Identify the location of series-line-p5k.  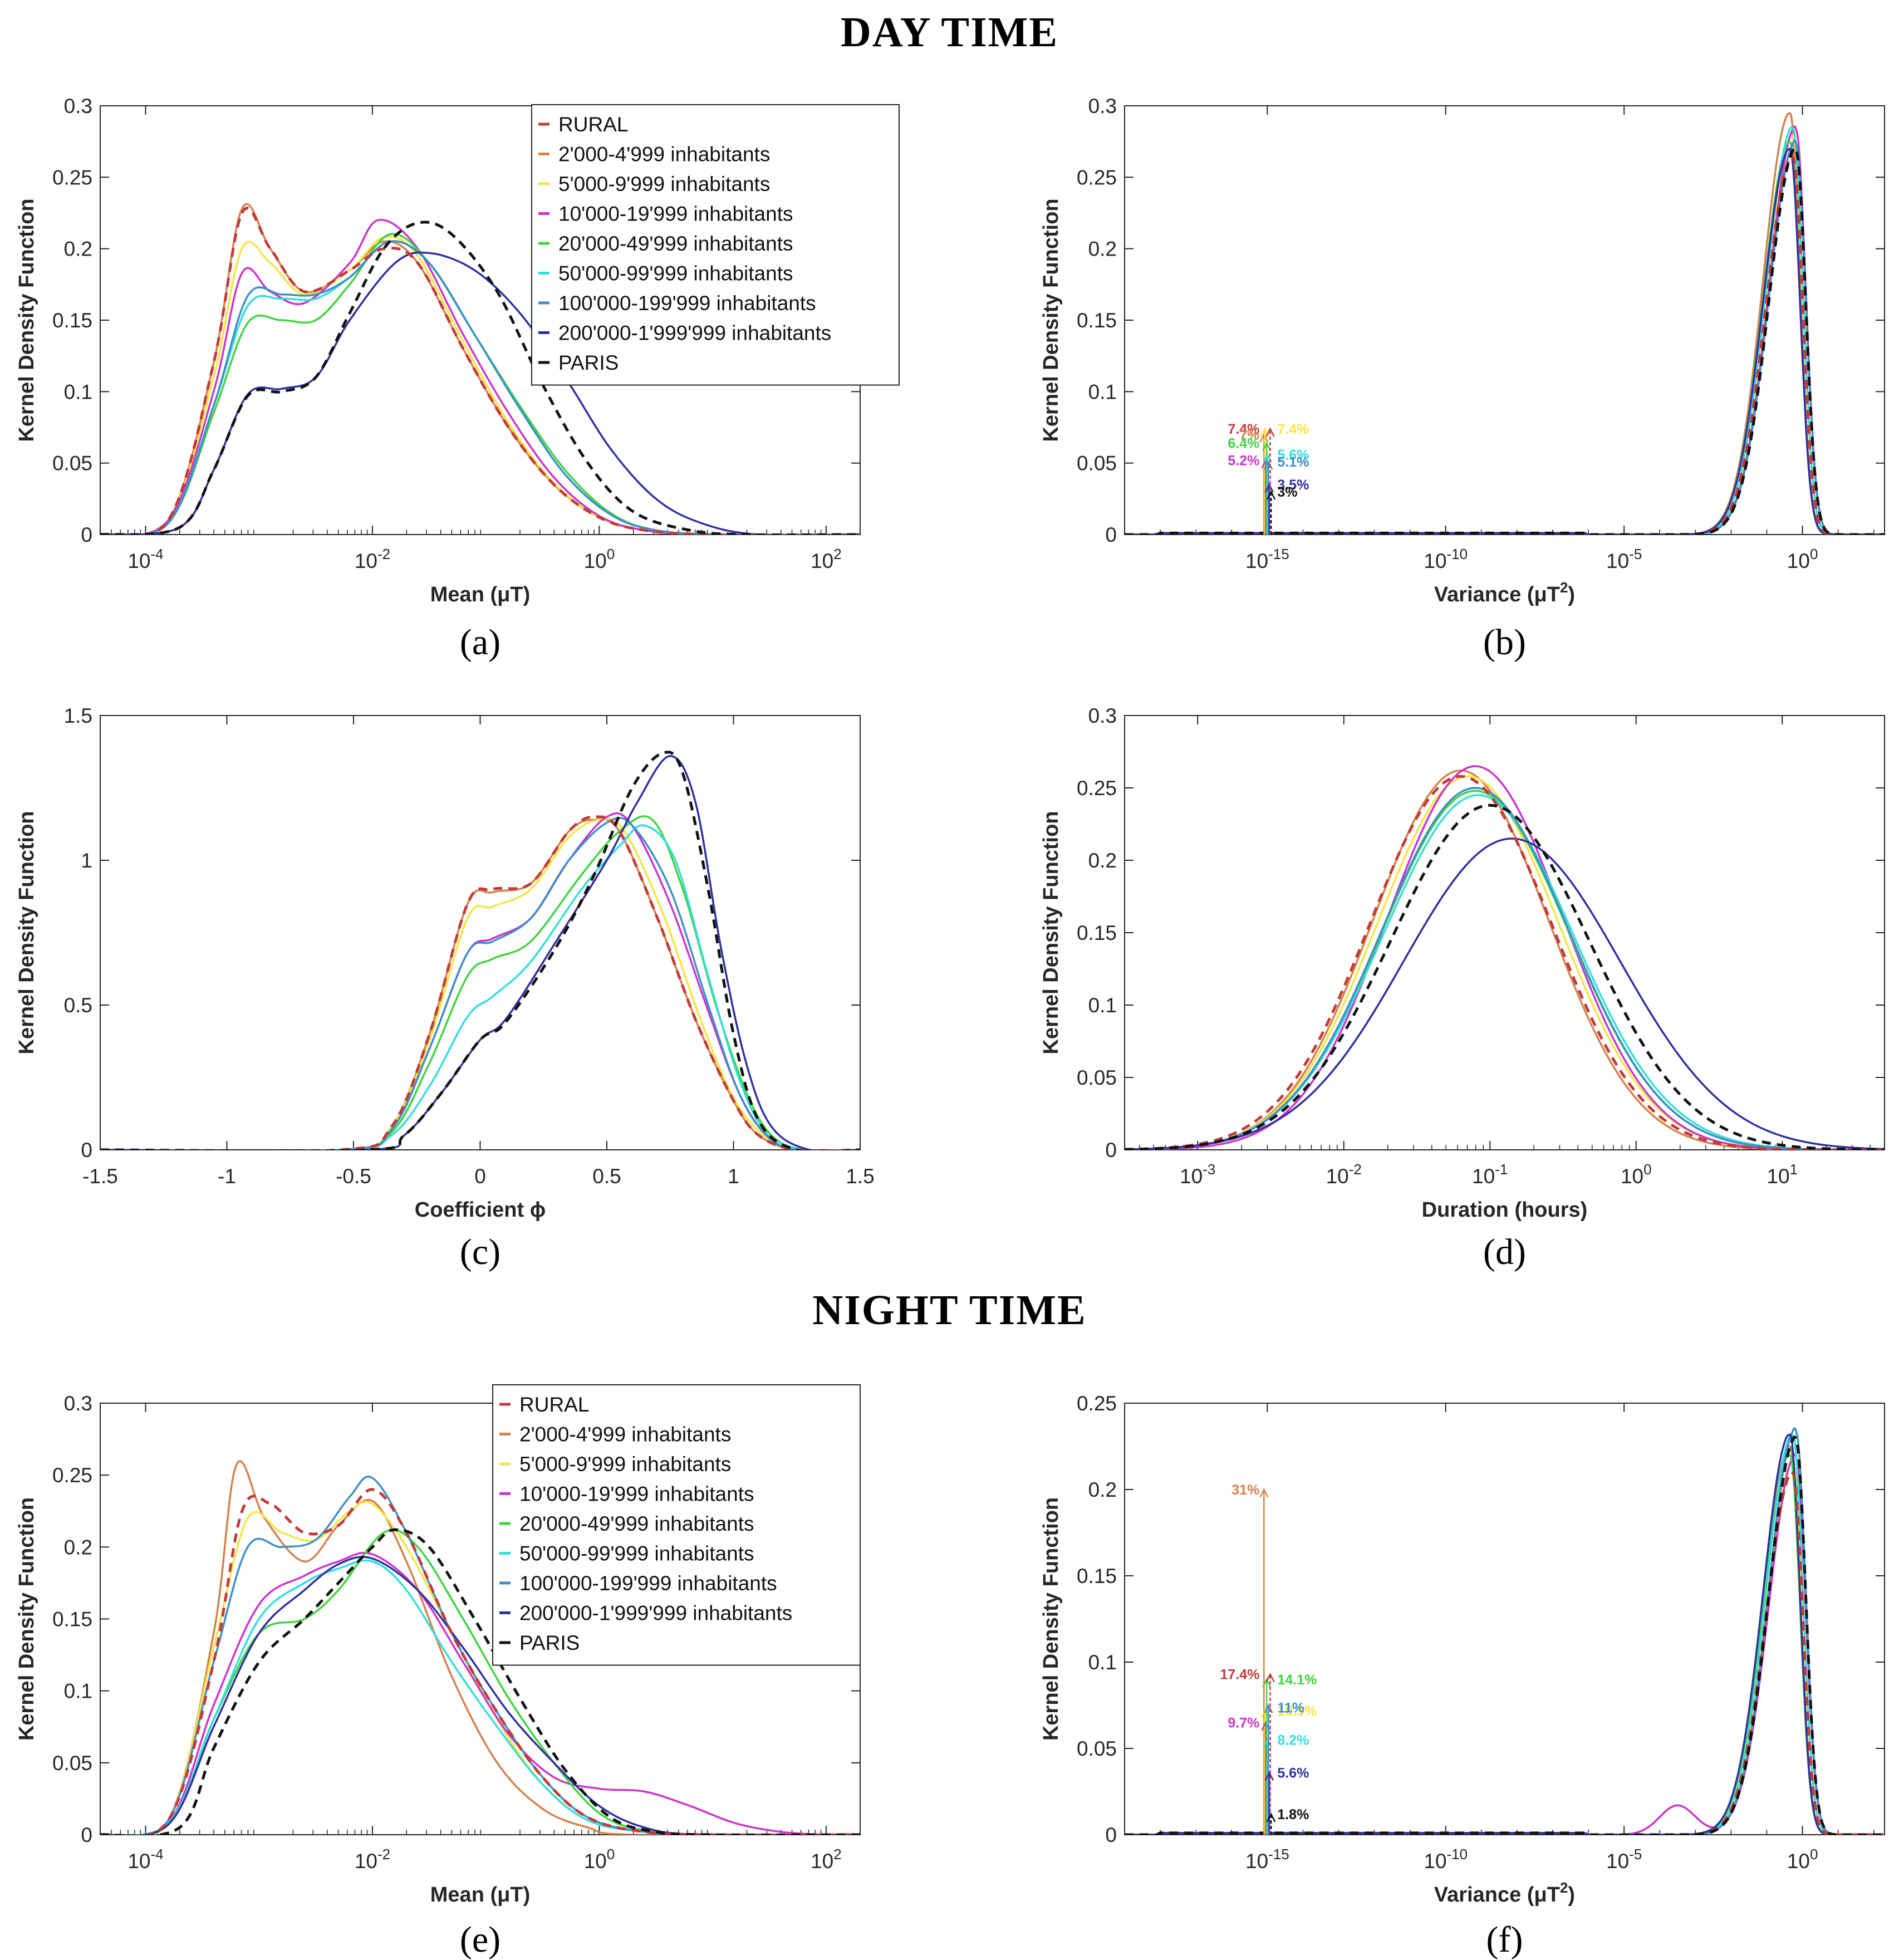
(480, 983).